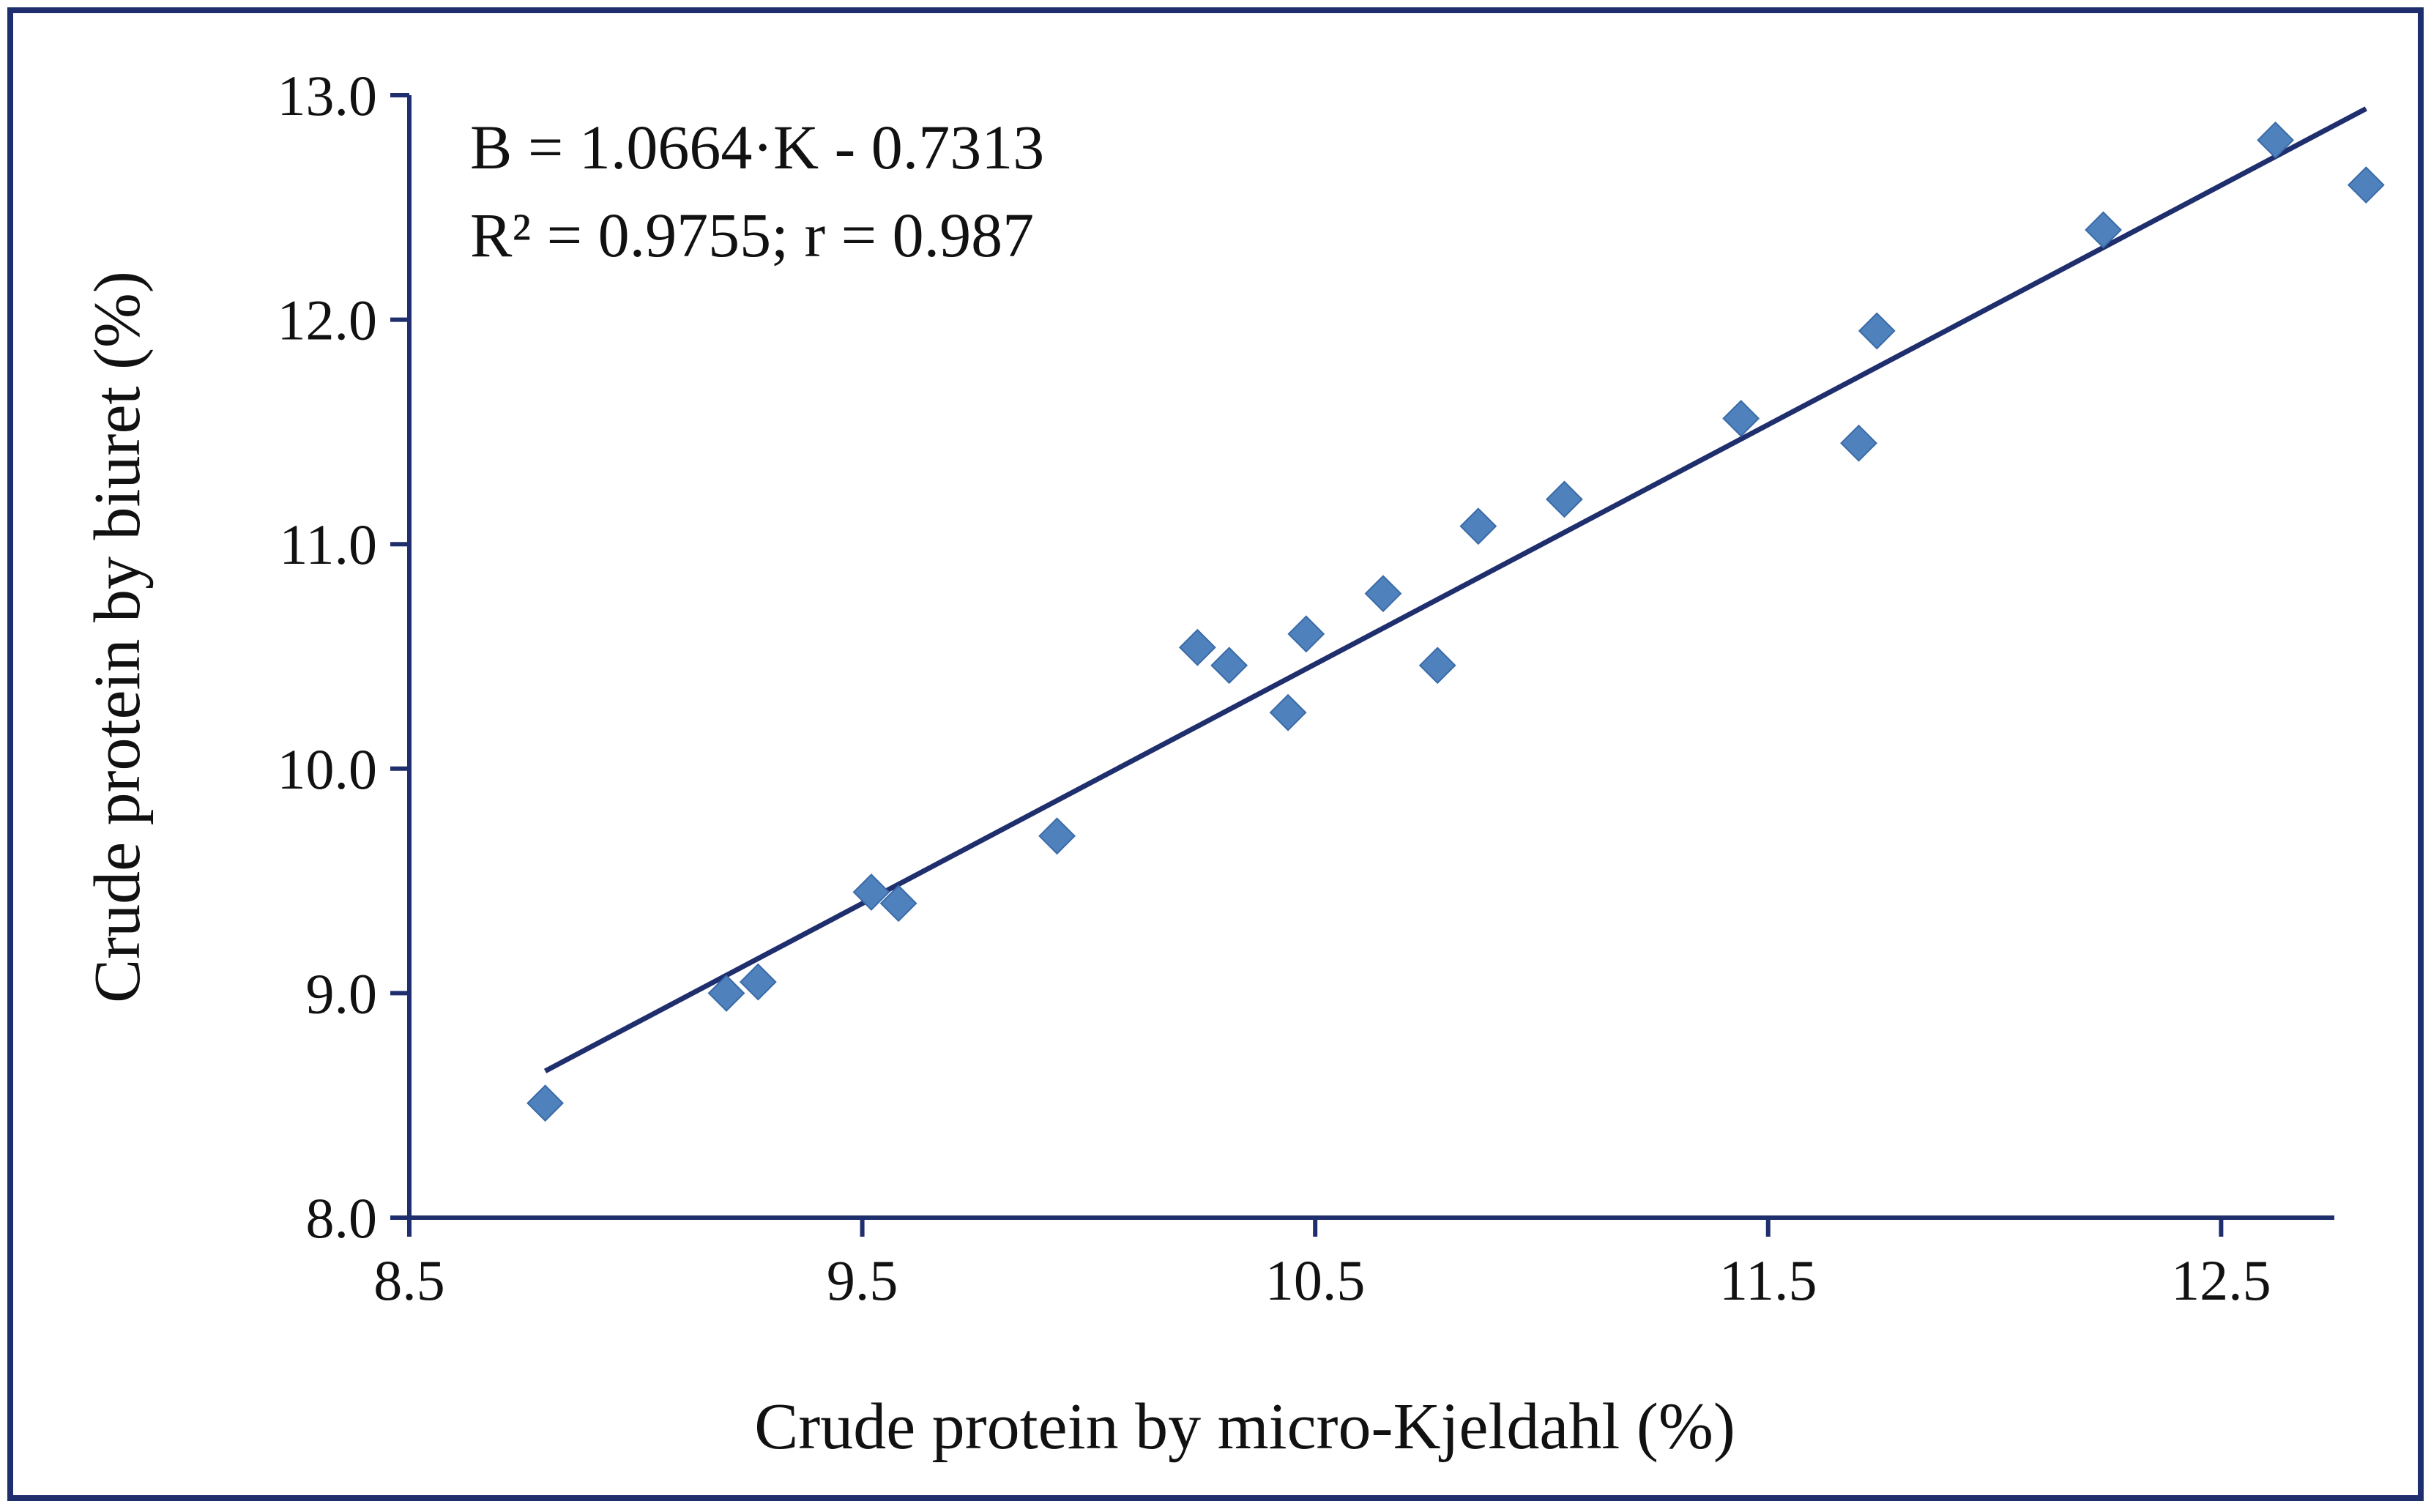 The image size is (2431, 1512). Describe the element at coordinates (1244, 1426) in the screenshot. I see `x-axis-title: Crude protein by micro-Kjeldahl (%)` at that location.